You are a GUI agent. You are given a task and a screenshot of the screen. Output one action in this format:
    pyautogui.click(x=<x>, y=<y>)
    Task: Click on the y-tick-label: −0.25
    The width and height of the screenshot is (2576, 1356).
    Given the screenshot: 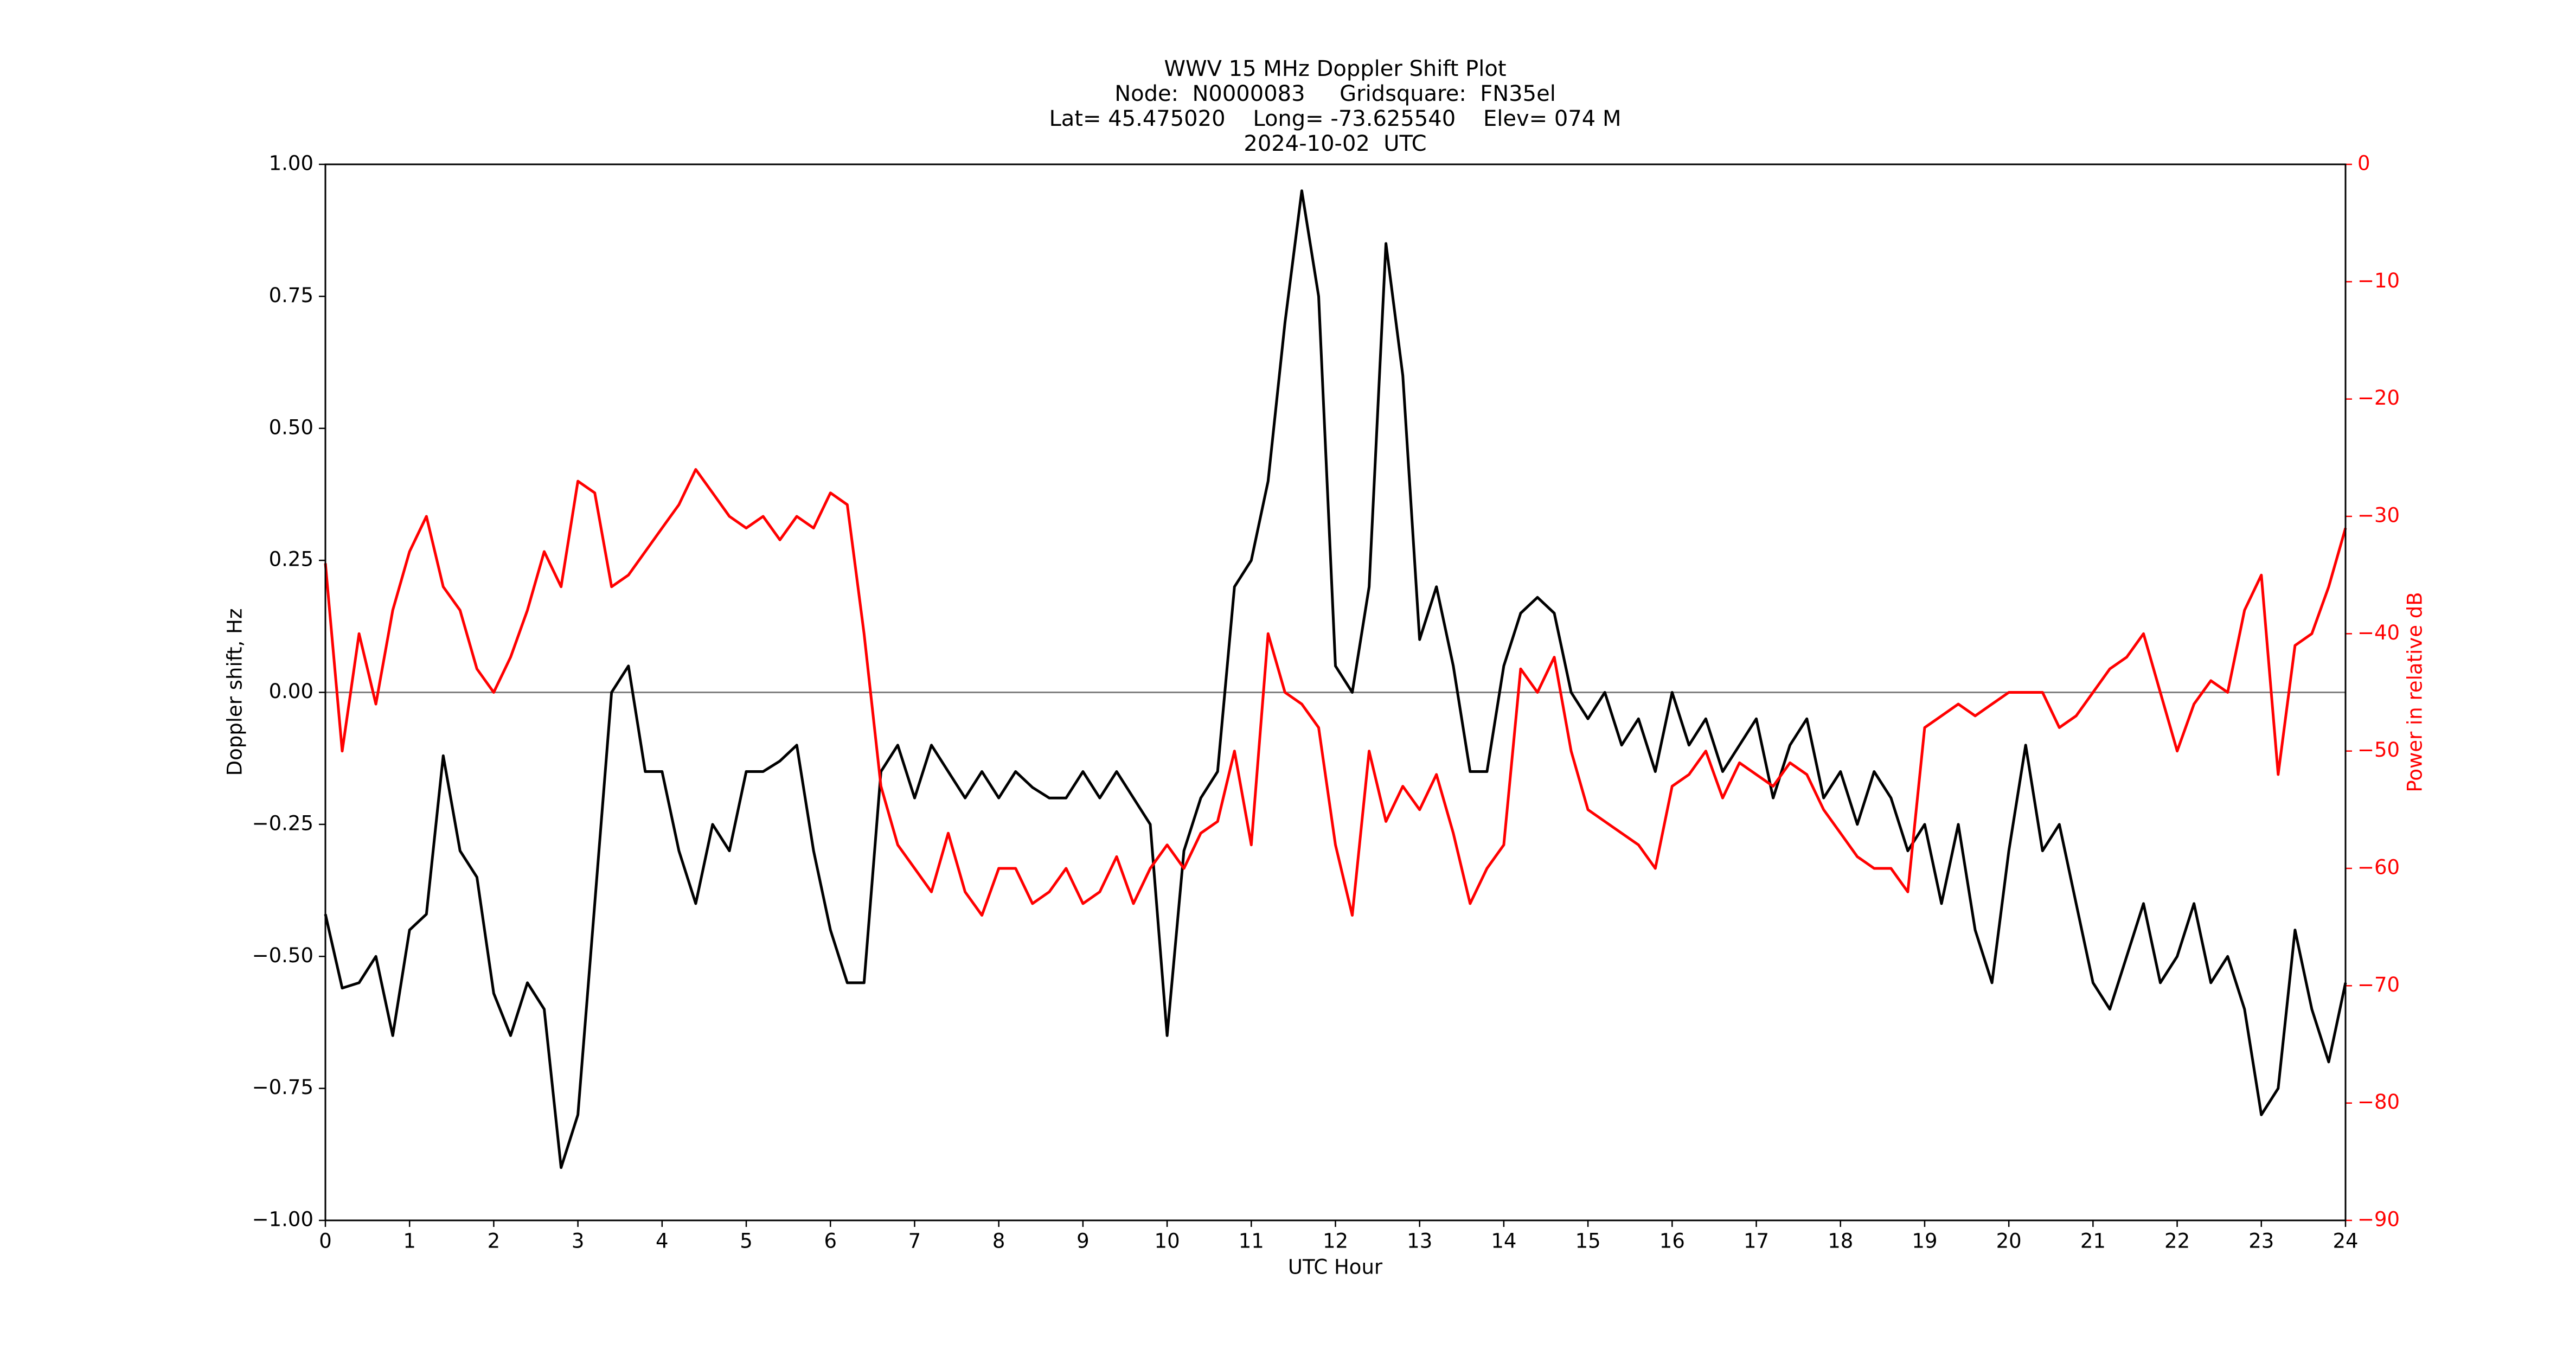 What is the action you would take?
    pyautogui.click(x=282, y=823)
    